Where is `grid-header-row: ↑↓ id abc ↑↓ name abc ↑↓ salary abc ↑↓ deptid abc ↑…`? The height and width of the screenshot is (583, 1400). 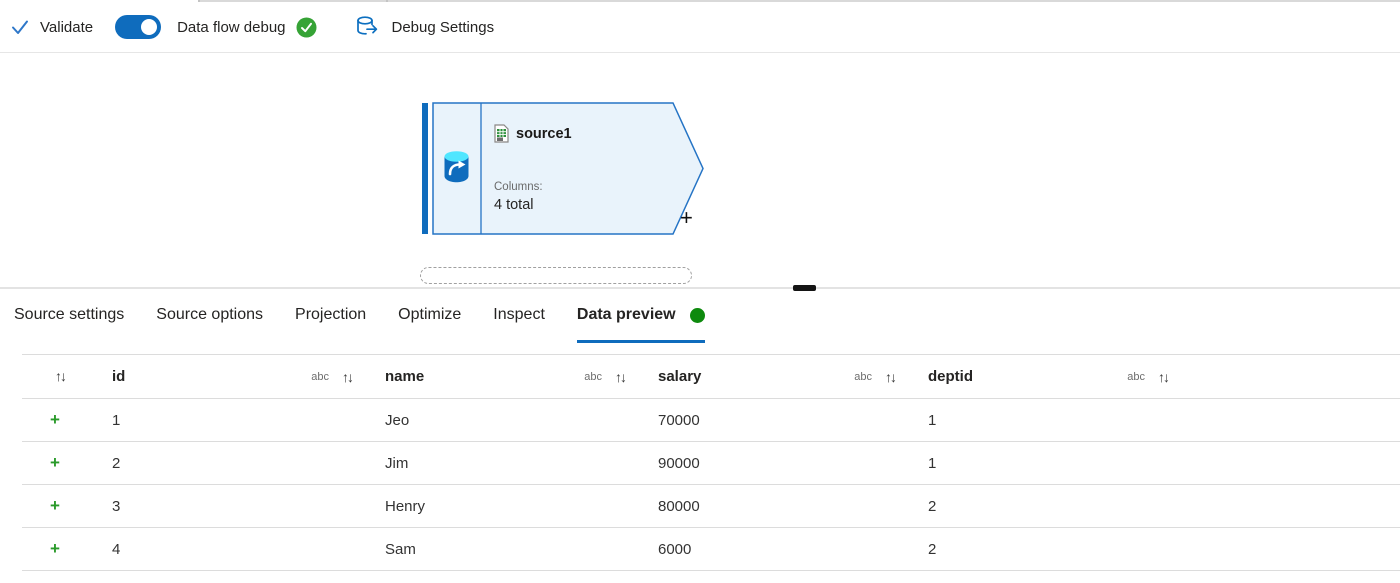
grid-header-row: ↑↓ id abc ↑↓ name abc ↑↓ salary abc ↑↓ deptid abc ↑… is located at coordinates (711, 376).